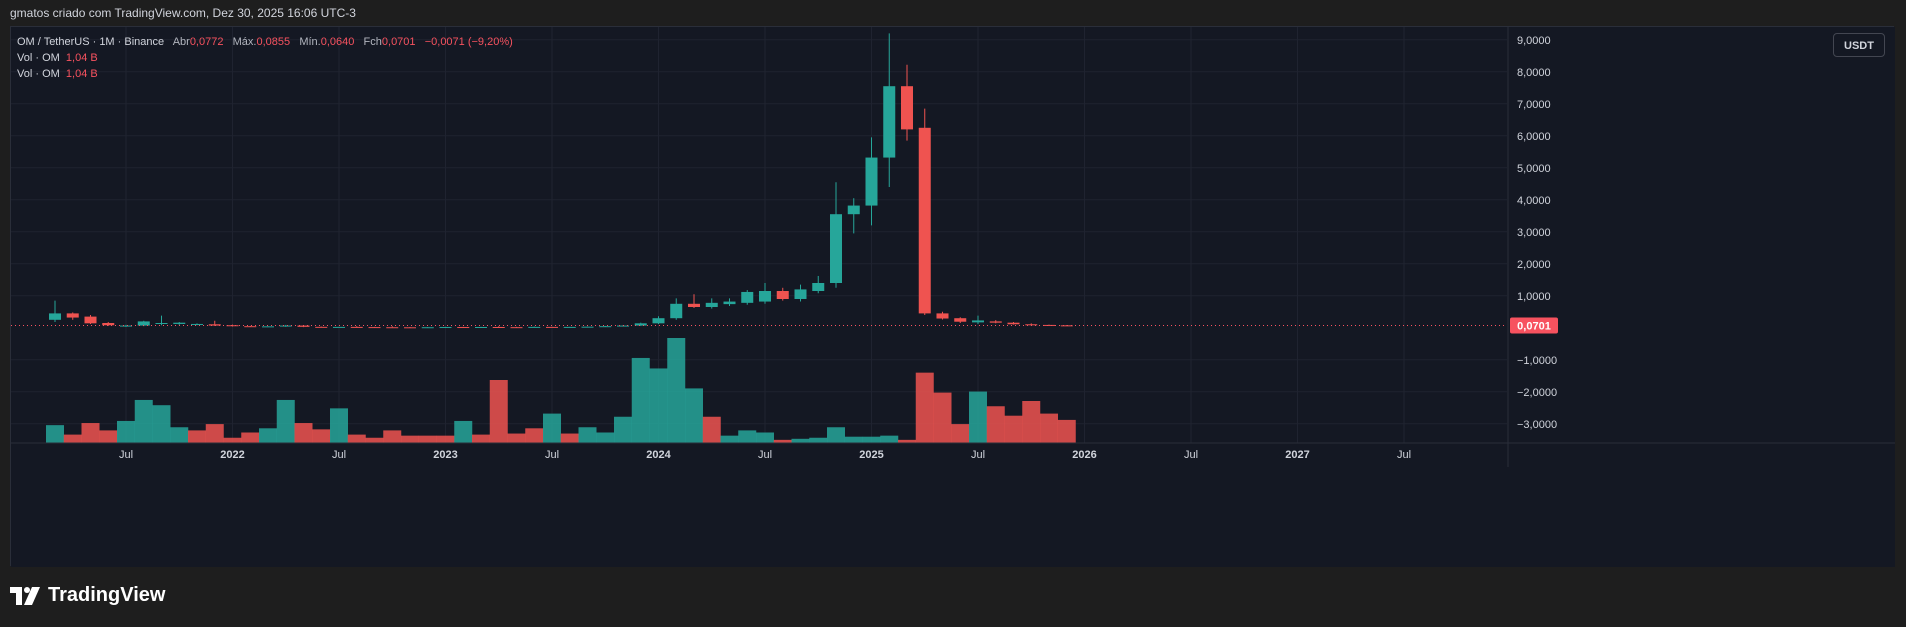 The width and height of the screenshot is (1906, 627). What do you see at coordinates (265, 74) in the screenshot?
I see `legend-volume-row-2: Vol · OM 1,04 B` at bounding box center [265, 74].